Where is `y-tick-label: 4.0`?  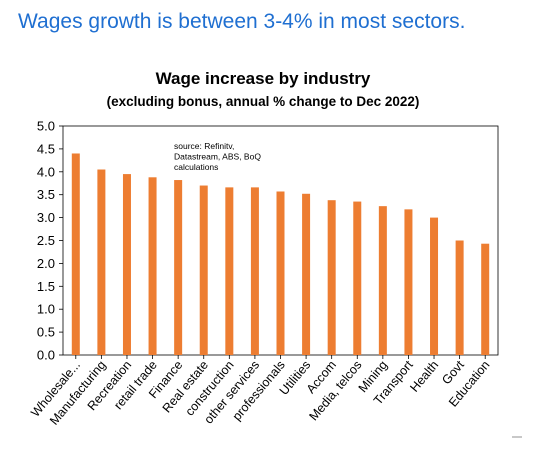
y-tick-label: 4.0 is located at coordinates (46, 171).